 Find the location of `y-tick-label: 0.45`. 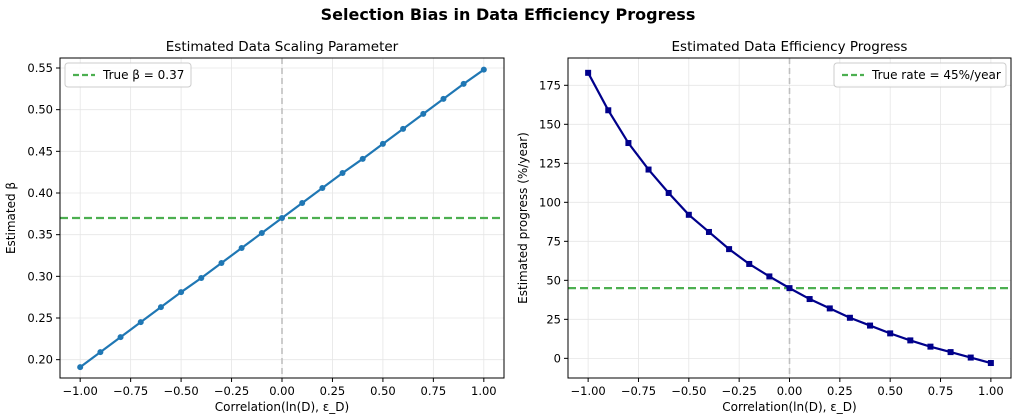

y-tick-label: 0.45 is located at coordinates (40, 151).